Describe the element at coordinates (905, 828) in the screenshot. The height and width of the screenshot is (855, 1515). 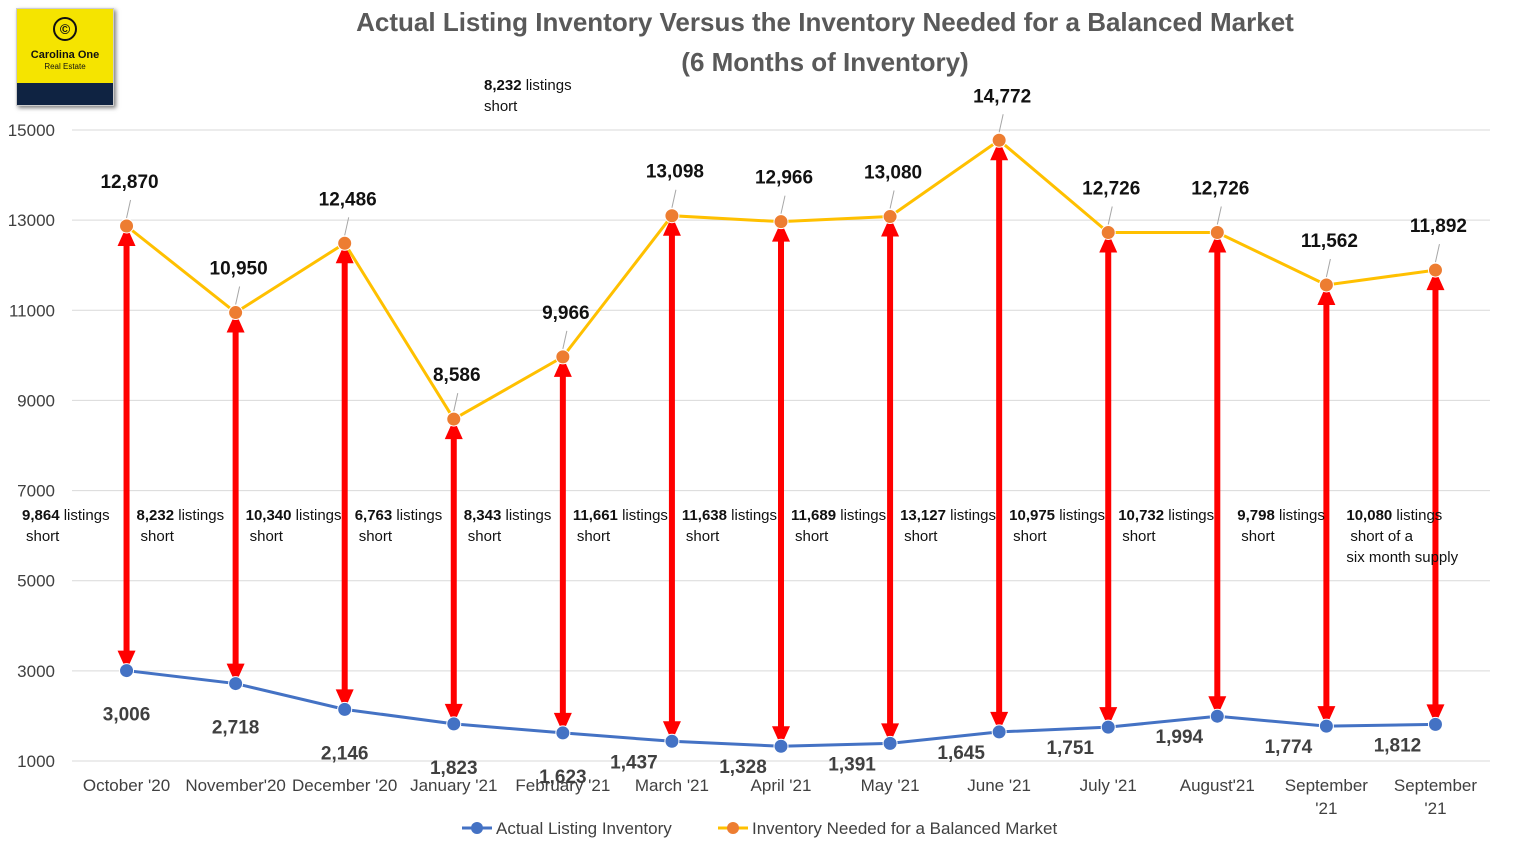
I see `legend-label: Inventory Needed for a Balanced Market` at that location.